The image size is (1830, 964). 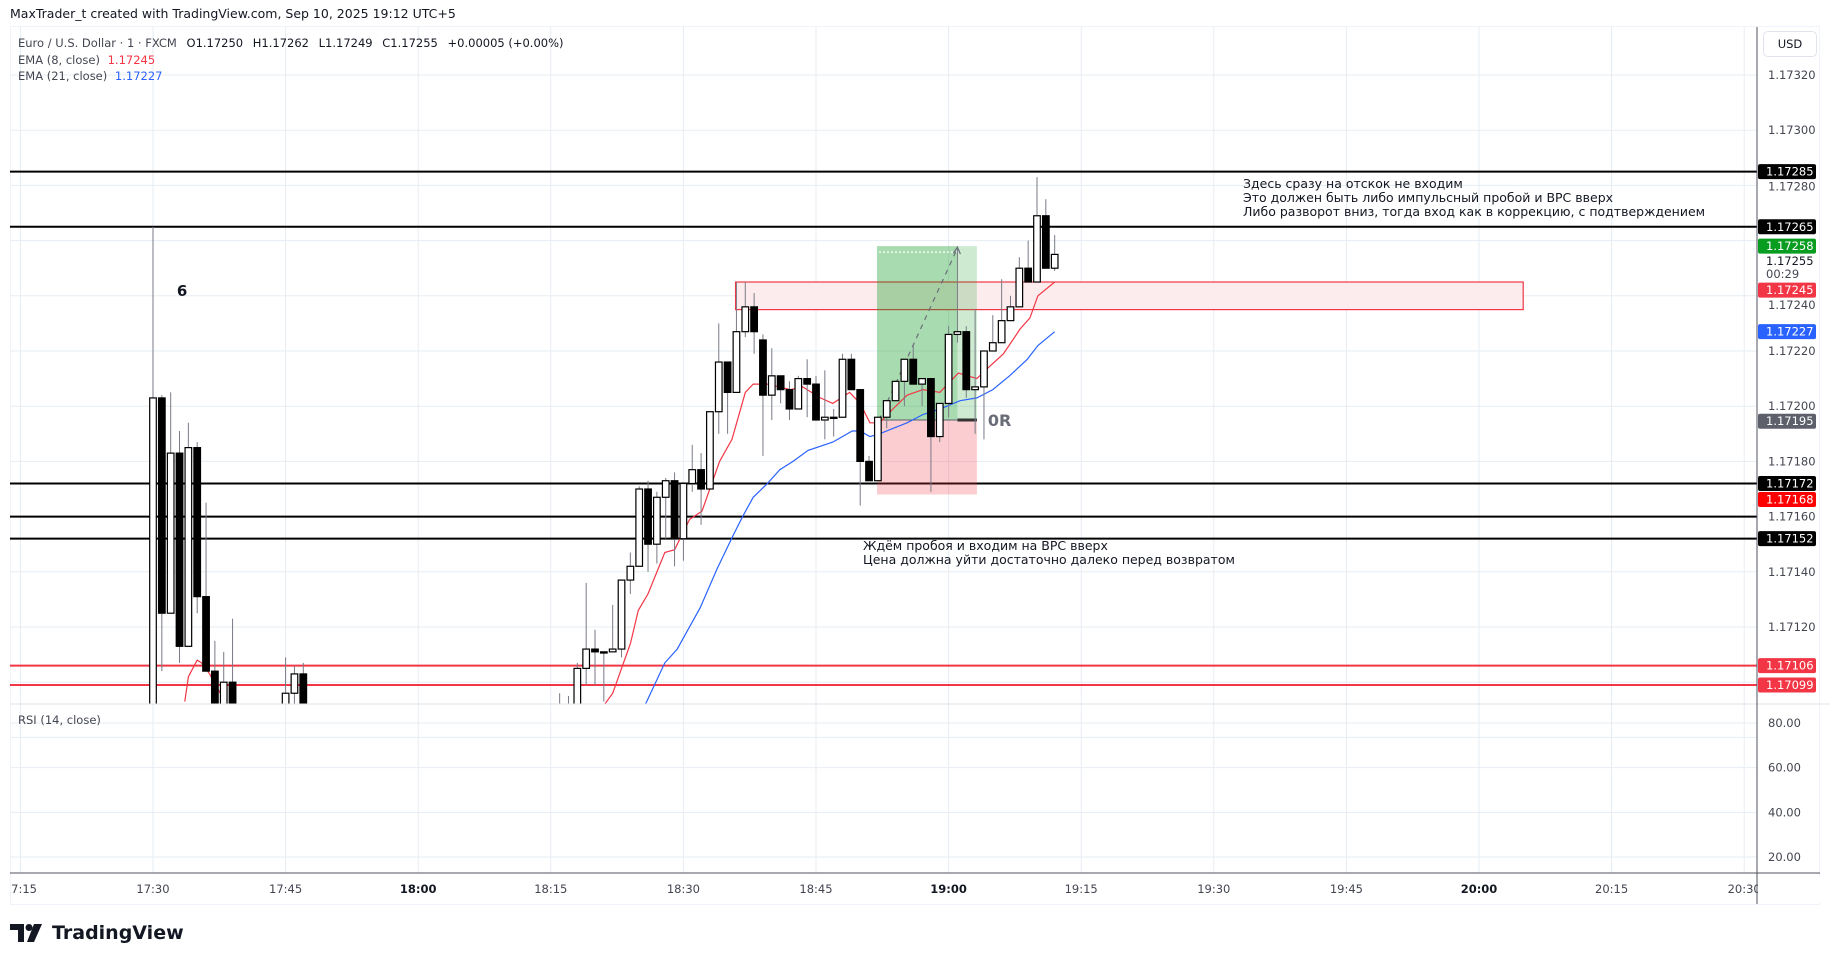 What do you see at coordinates (131, 60) in the screenshot?
I see `ema8-value: 1.17245` at bounding box center [131, 60].